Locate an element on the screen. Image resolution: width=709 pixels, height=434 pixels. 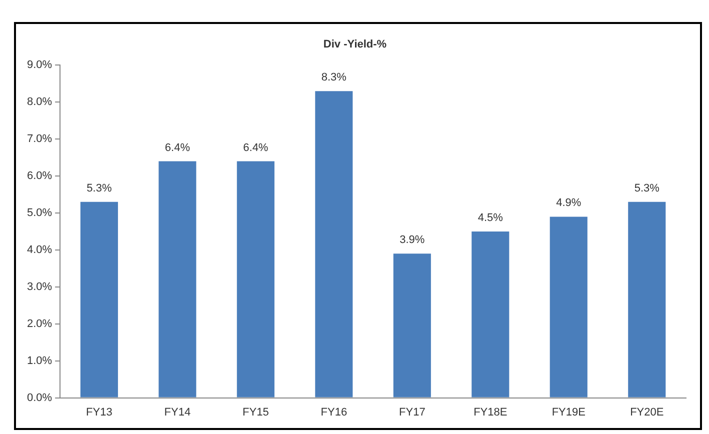
x-tick-label: FY19E is located at coordinates (569, 412).